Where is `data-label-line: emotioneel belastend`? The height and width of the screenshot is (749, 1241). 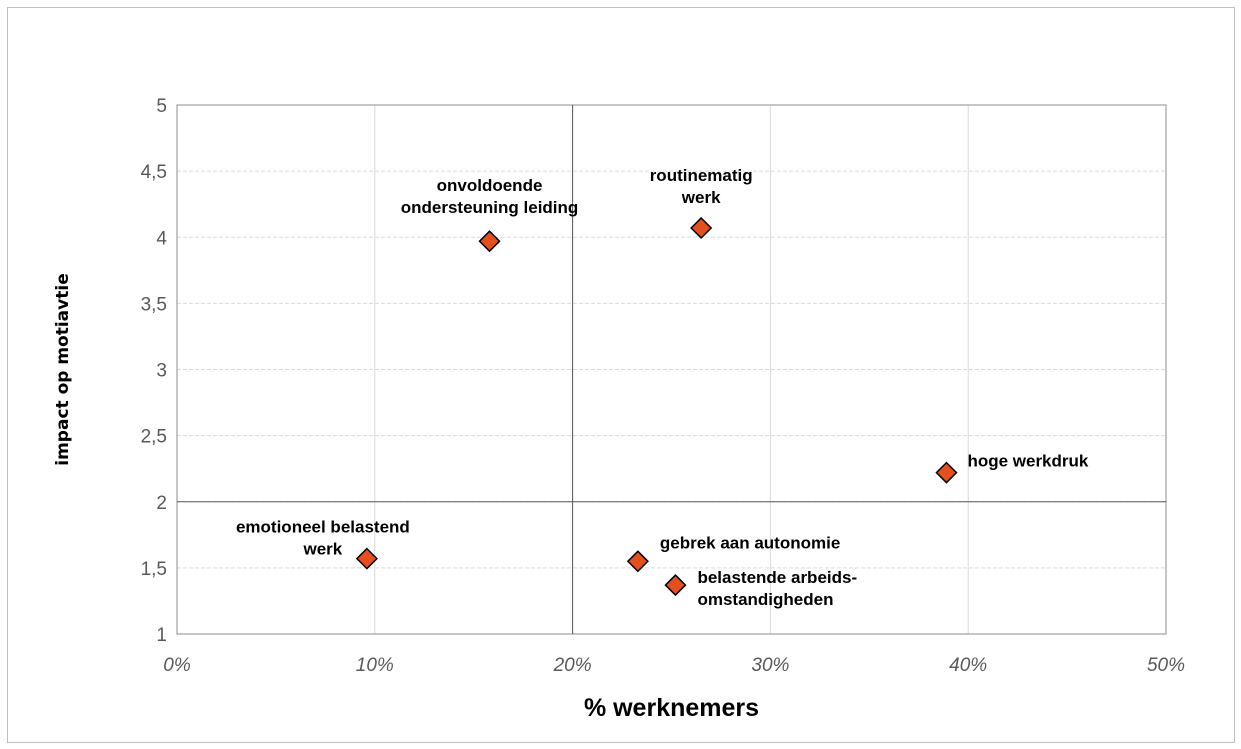
data-label-line: emotioneel belastend is located at coordinates (323, 527).